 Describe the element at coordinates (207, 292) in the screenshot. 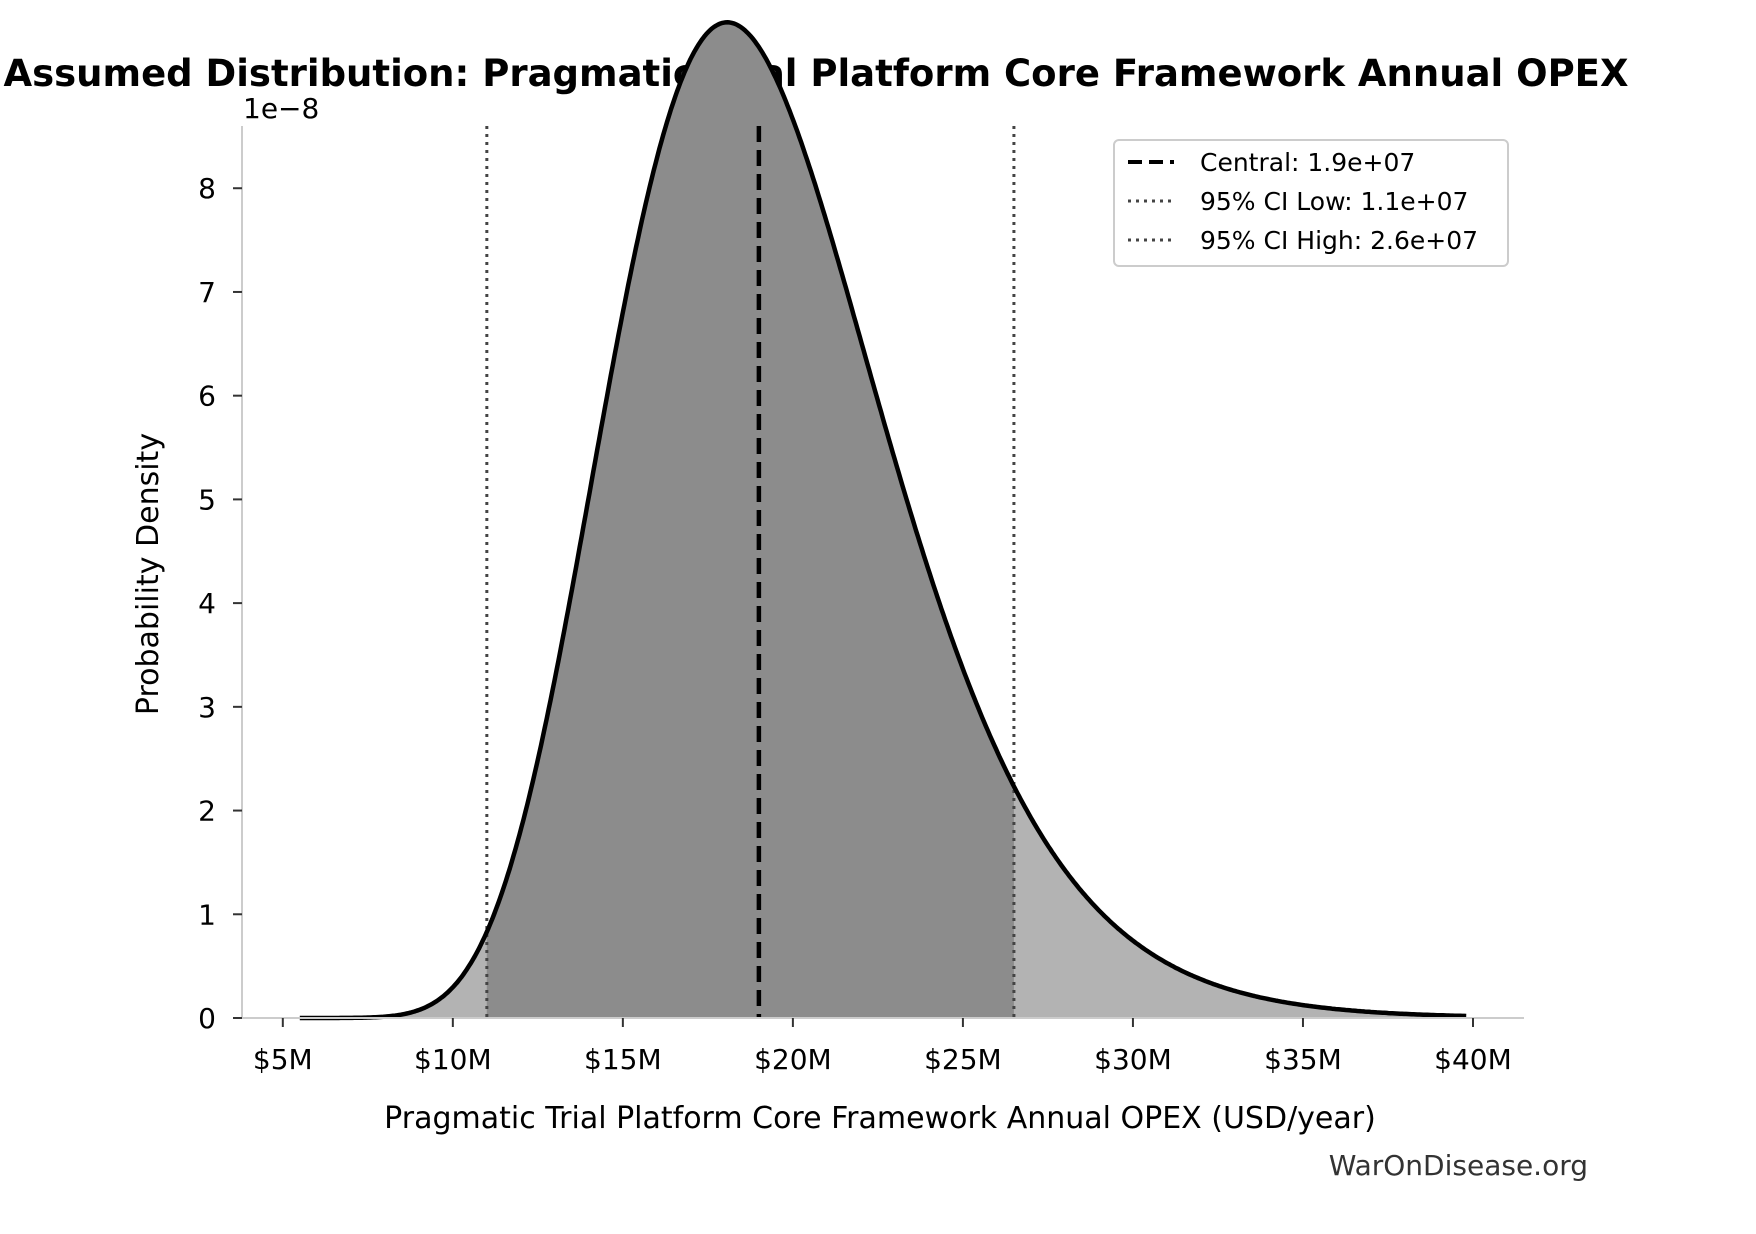

I see `y-tick-label: 7` at that location.